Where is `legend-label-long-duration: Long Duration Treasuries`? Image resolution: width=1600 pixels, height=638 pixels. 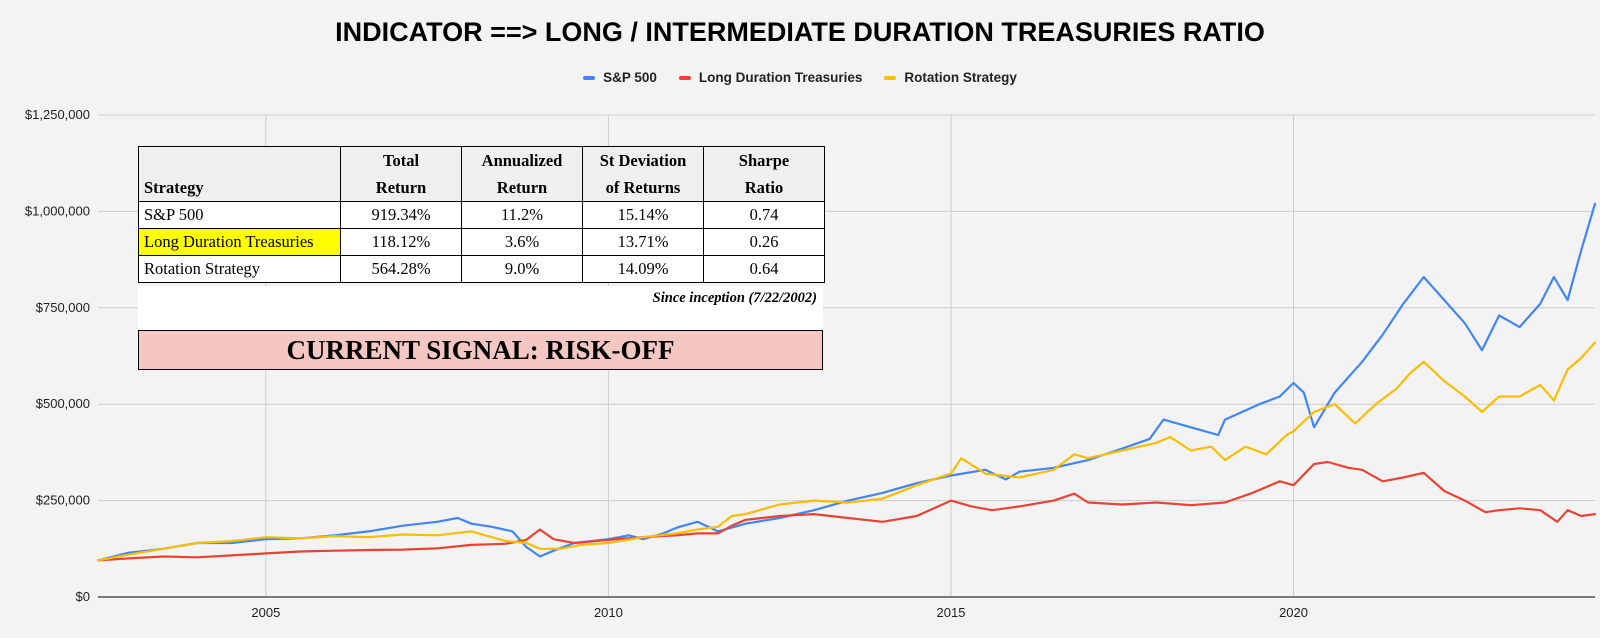 legend-label-long-duration: Long Duration Treasuries is located at coordinates (780, 77).